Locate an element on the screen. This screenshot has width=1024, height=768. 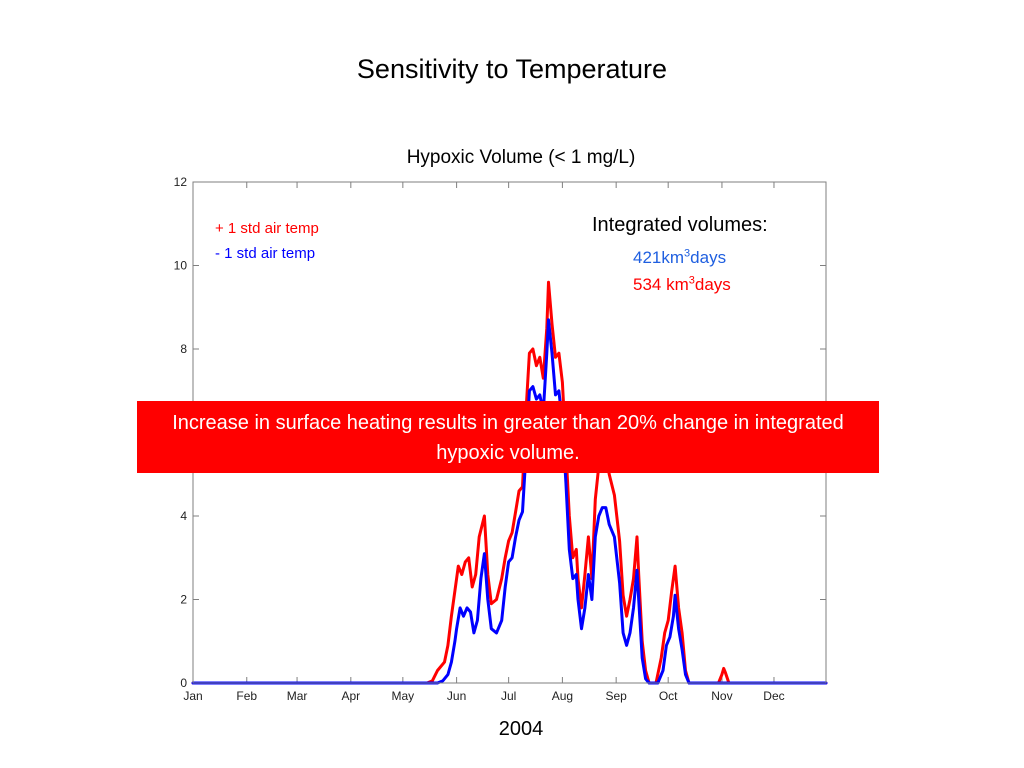
legend-minus-temp: - 1 std air temp is located at coordinates (265, 253).